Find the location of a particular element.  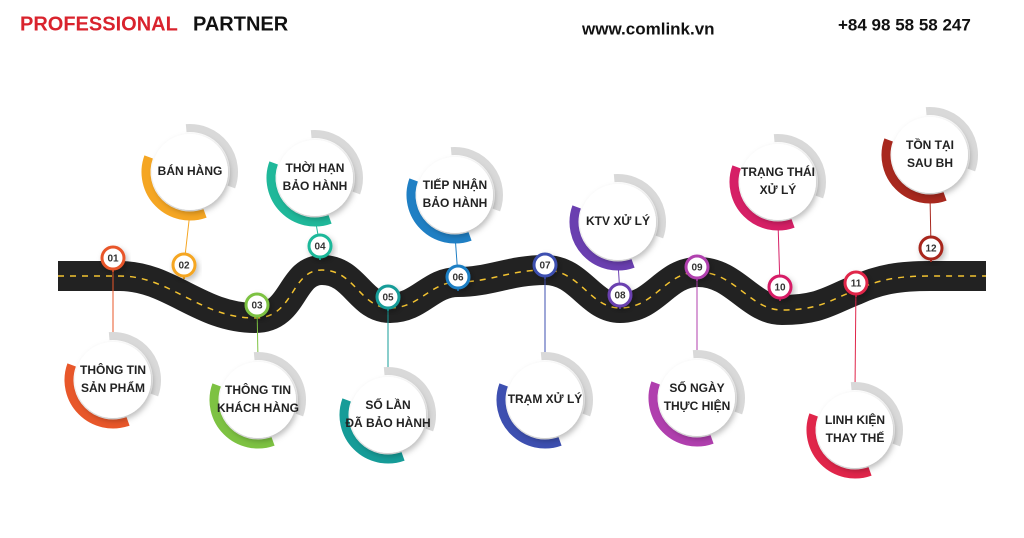

pin-number: 02 is located at coordinates (184, 266).